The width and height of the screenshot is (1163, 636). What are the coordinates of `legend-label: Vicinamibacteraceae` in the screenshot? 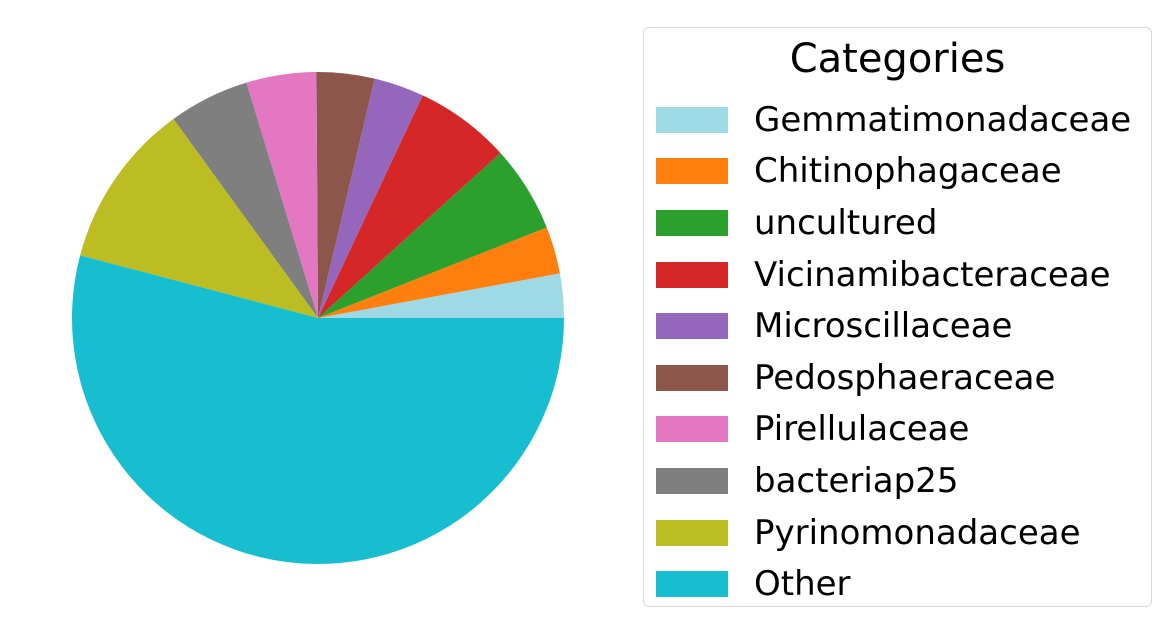 It's located at (932, 274).